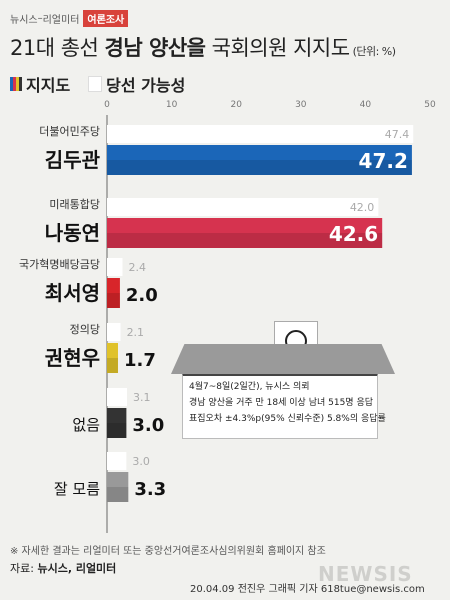  Describe the element at coordinates (146, 85) in the screenshot. I see `legend-win-label: 당선 가능성` at that location.